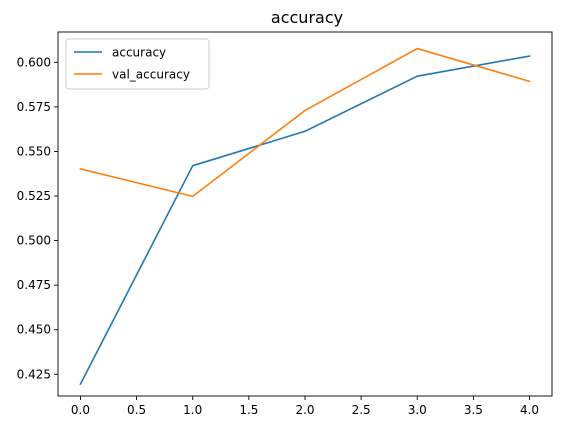 The width and height of the screenshot is (565, 439). I want to click on y-tick-label: 0.575, so click(34, 107).